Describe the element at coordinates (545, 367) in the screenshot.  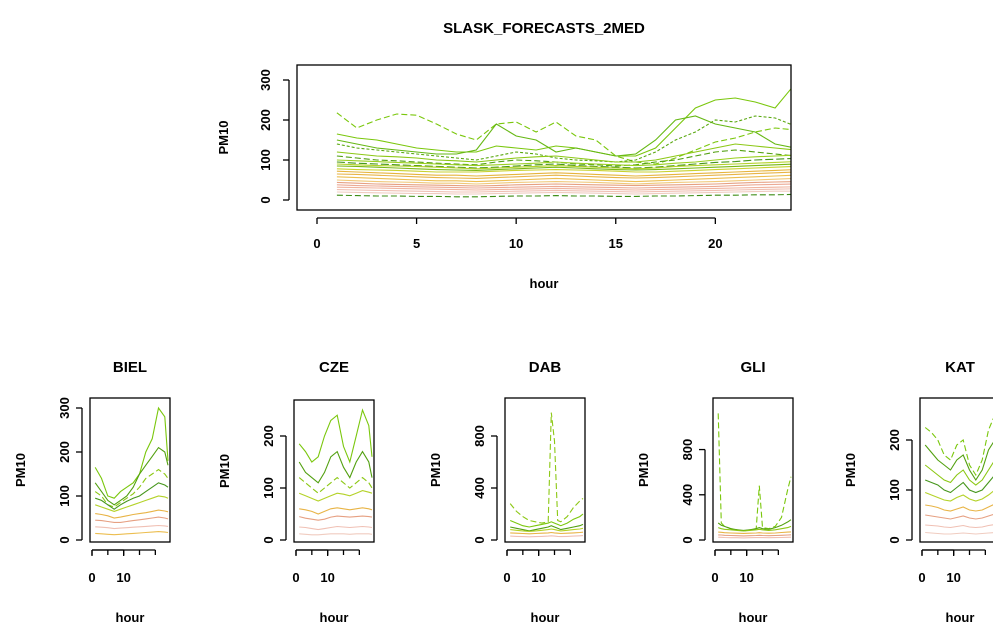
I see `chart-title: DAB` at that location.